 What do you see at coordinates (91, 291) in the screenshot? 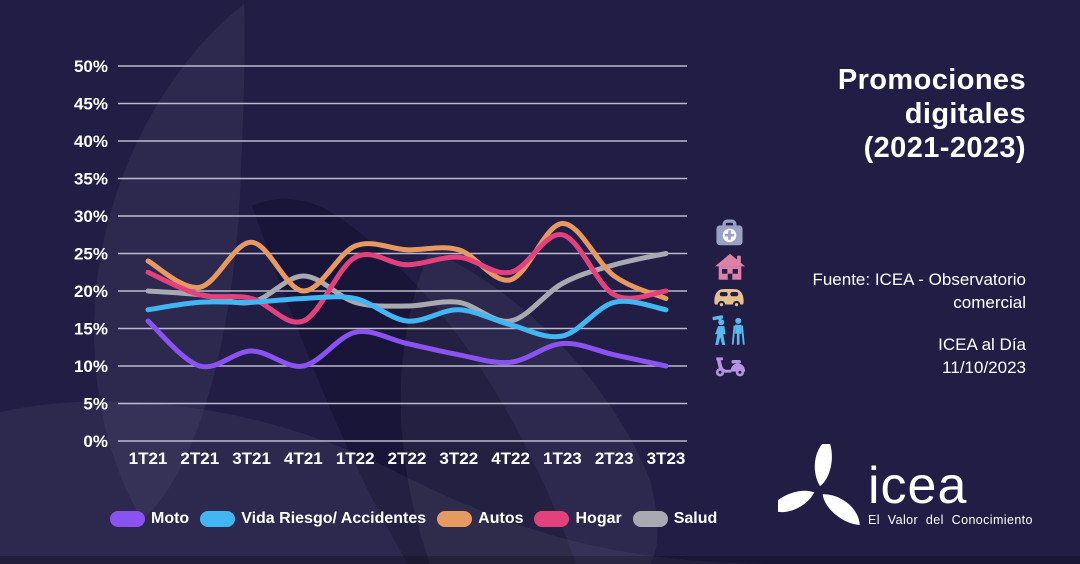
I see `y-tick-label: 20%` at bounding box center [91, 291].